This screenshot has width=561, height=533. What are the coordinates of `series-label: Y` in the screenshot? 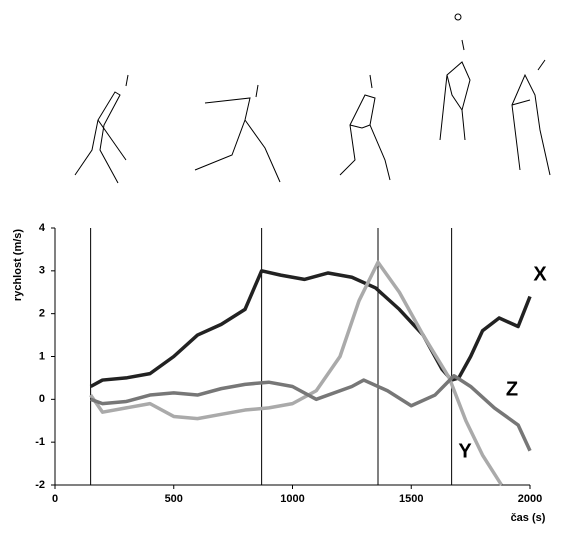 It's located at (465, 451).